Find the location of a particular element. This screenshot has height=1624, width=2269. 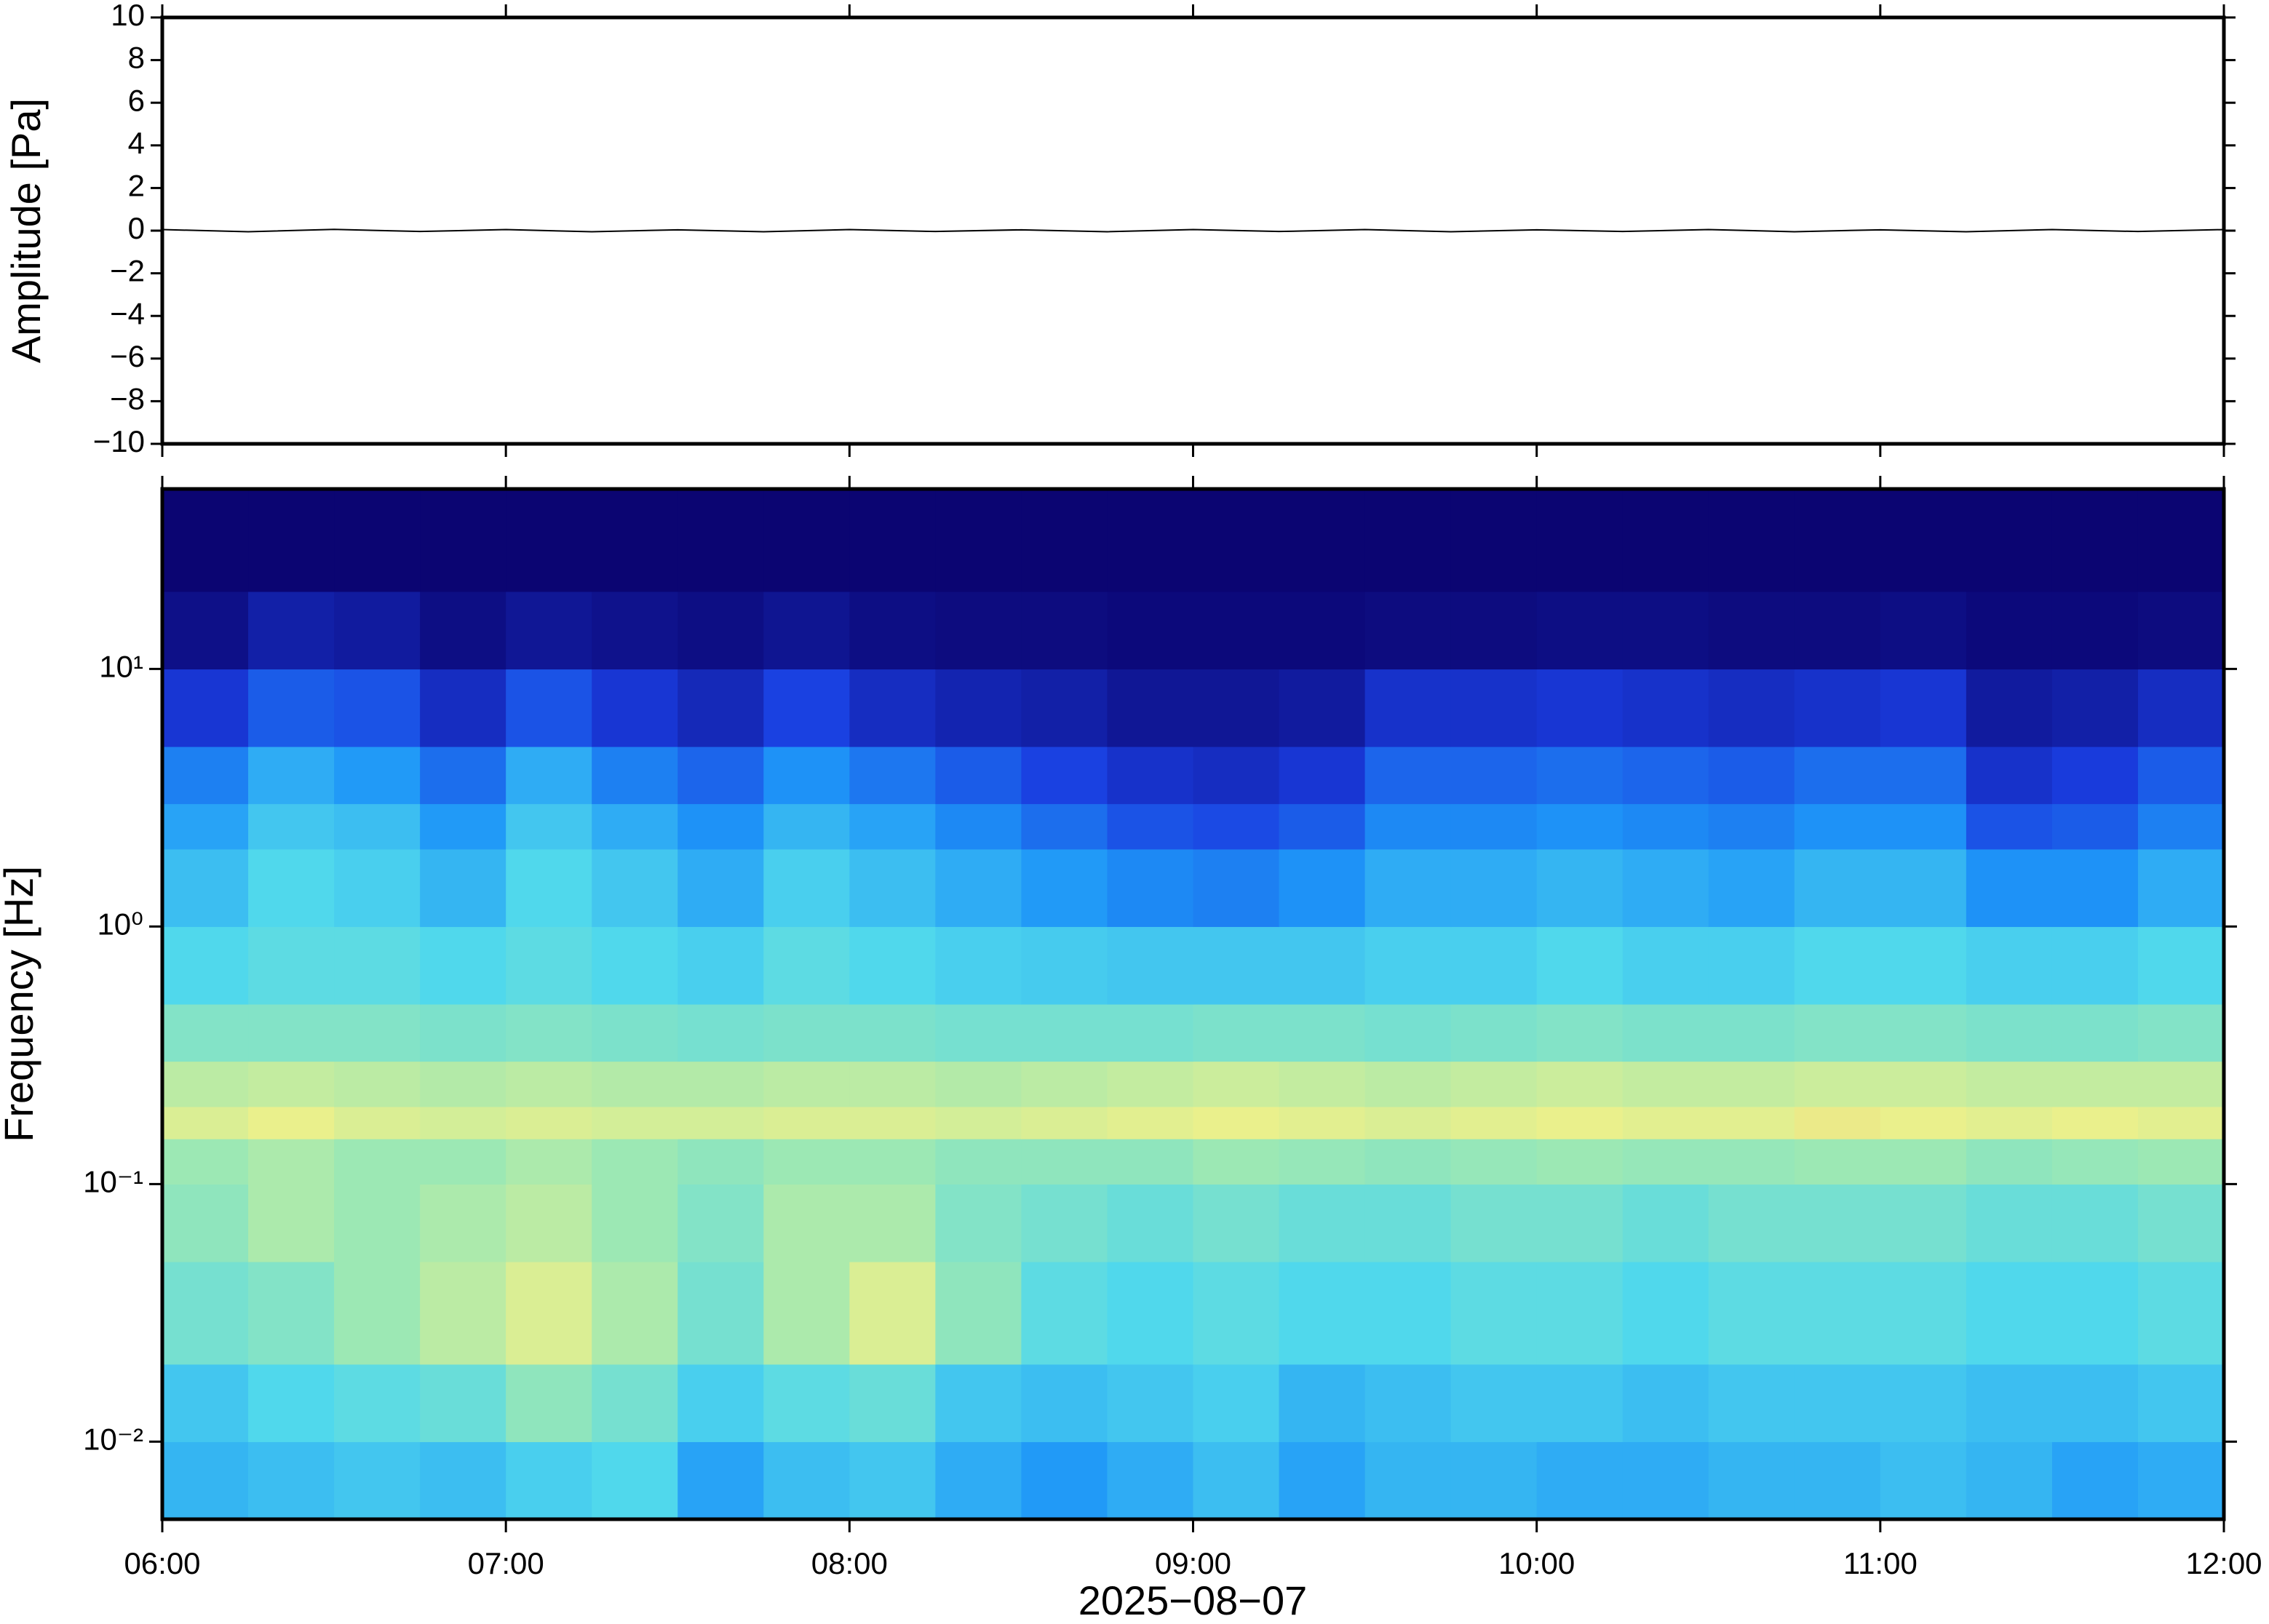

y-tick-label: 10 is located at coordinates (128, 16).